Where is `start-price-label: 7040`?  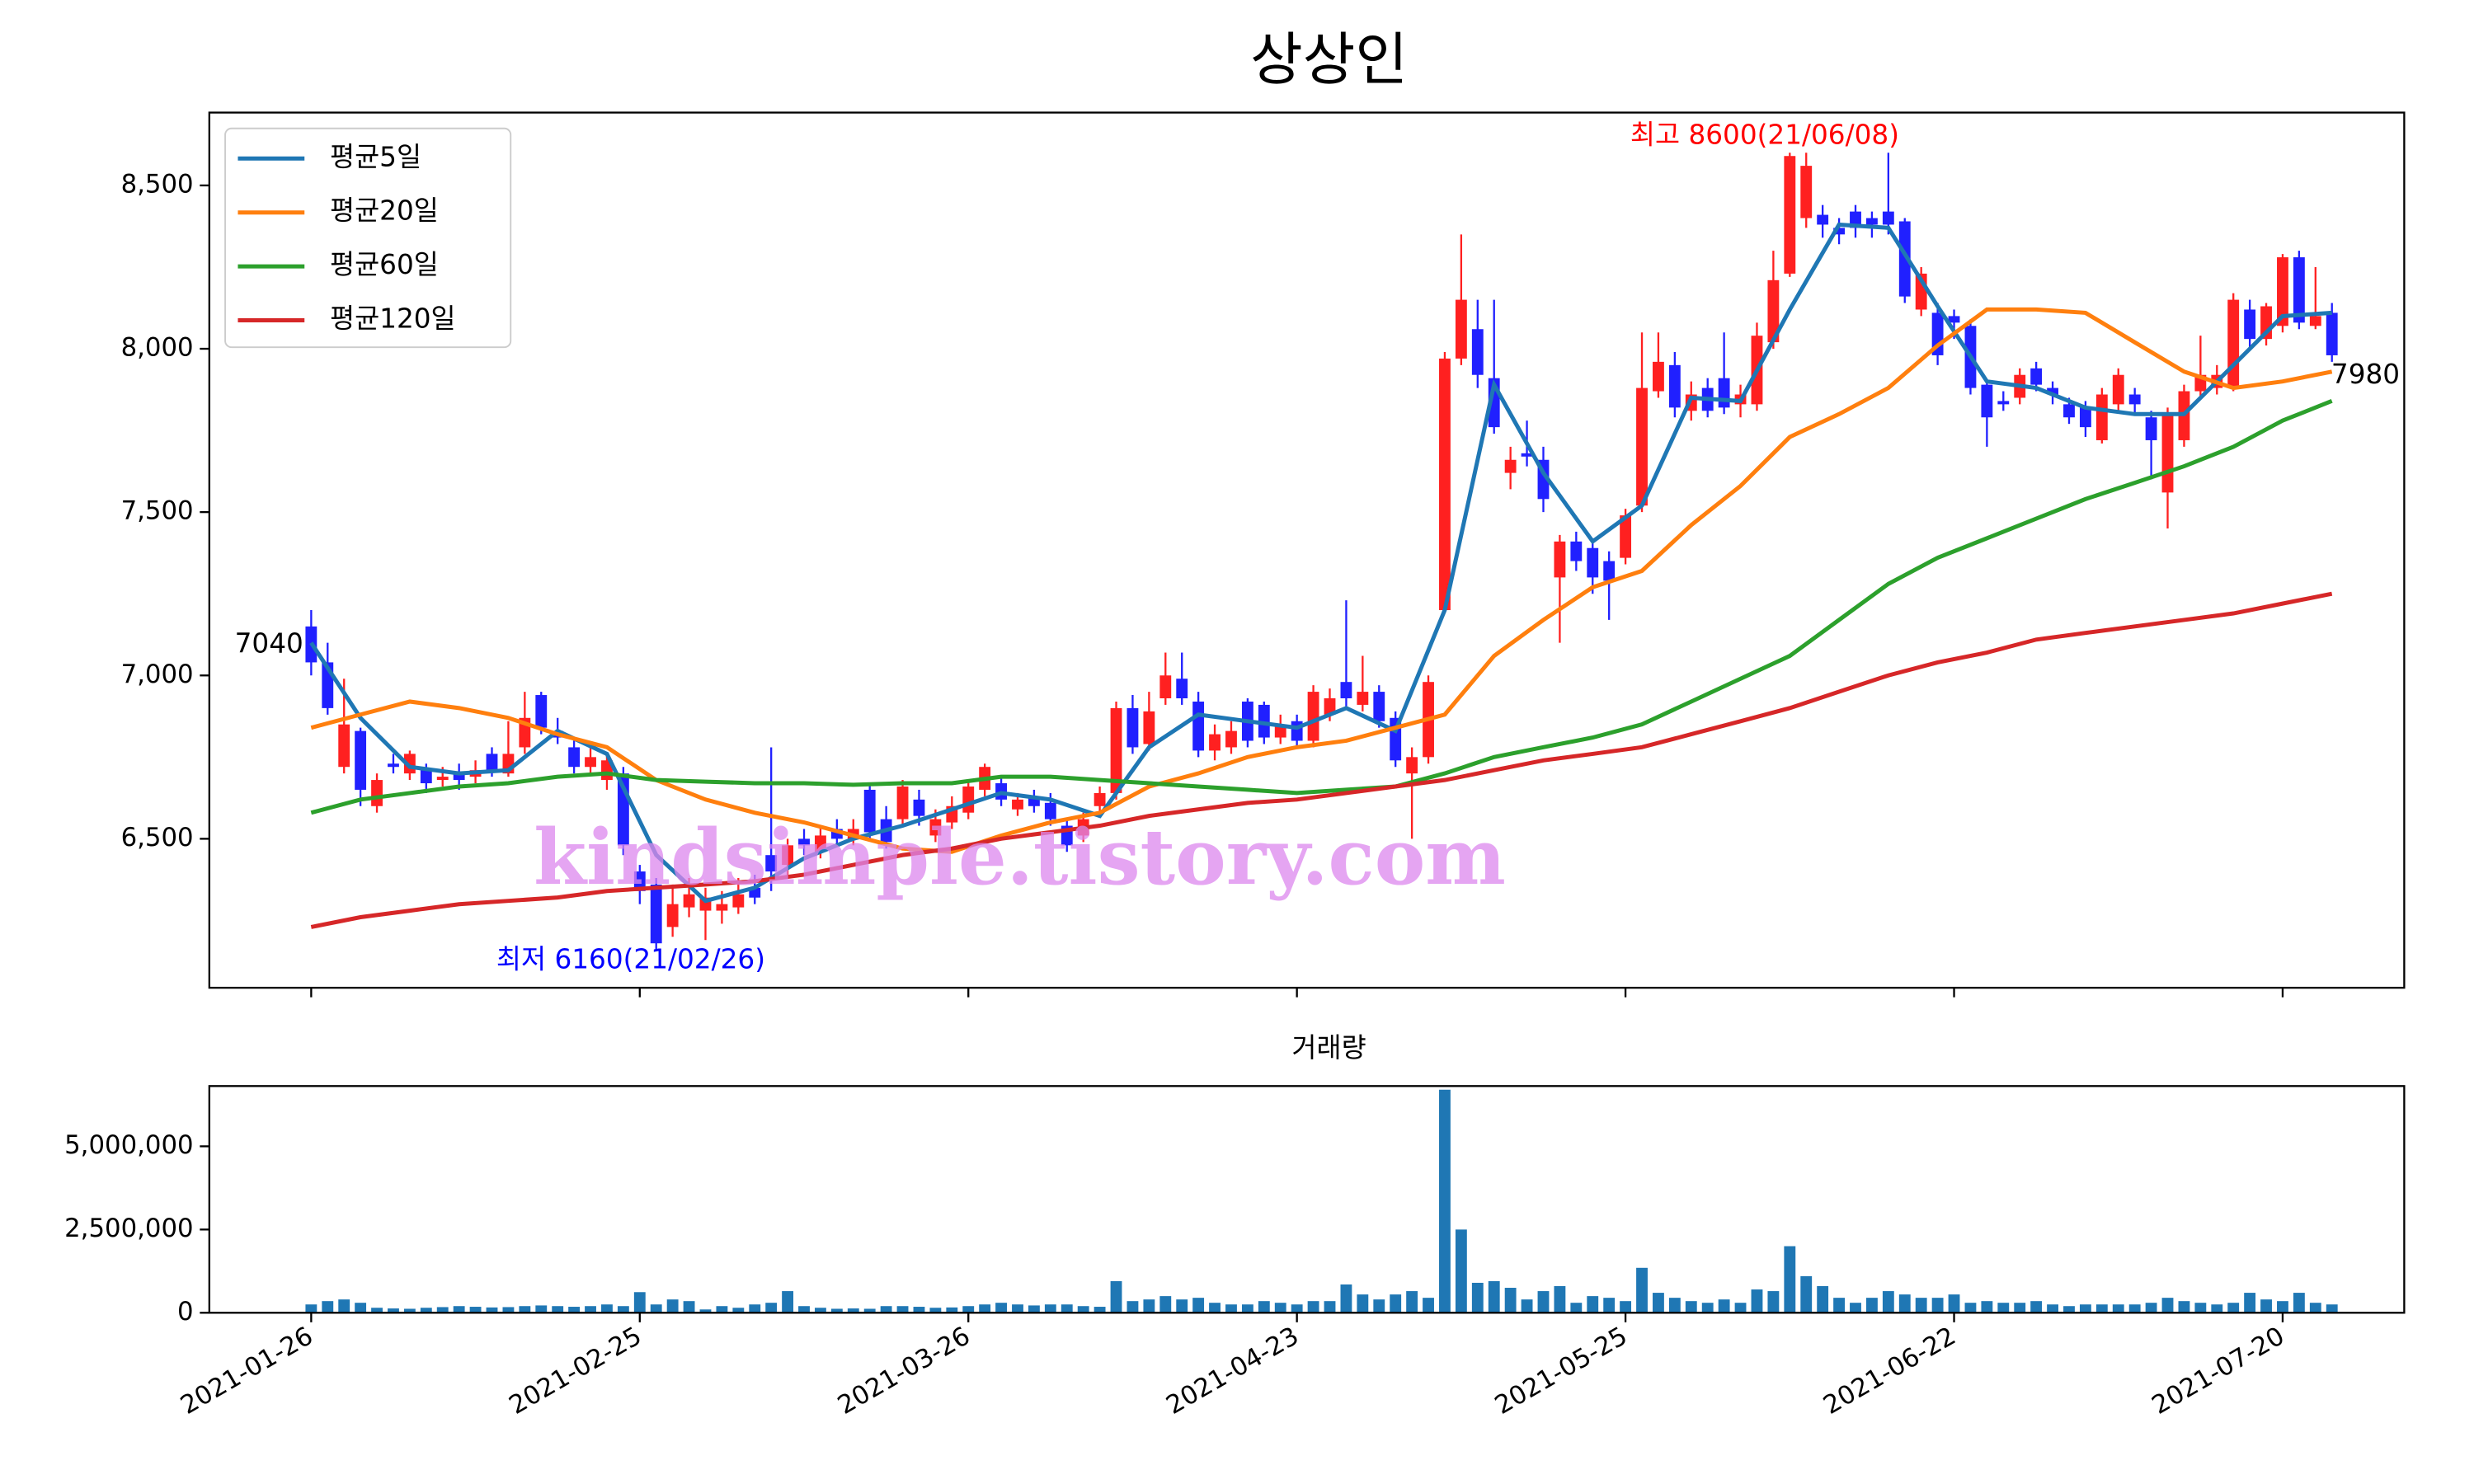
start-price-label: 7040 is located at coordinates (269, 644).